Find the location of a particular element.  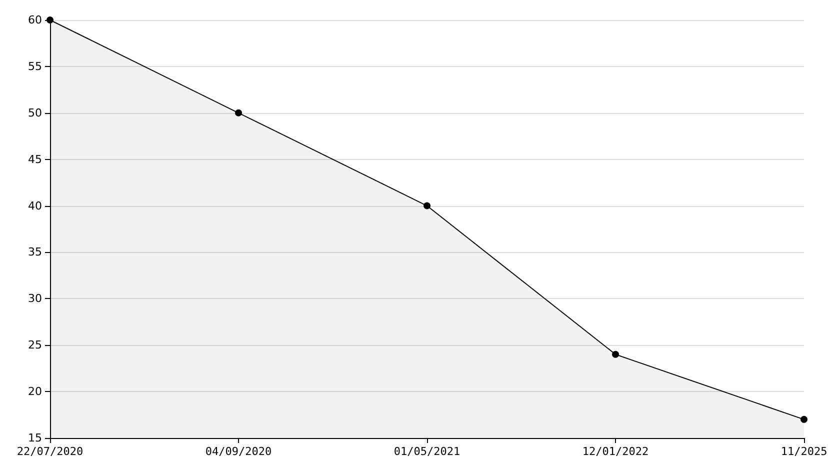

x-tick-label: 11/2025 is located at coordinates (804, 451).